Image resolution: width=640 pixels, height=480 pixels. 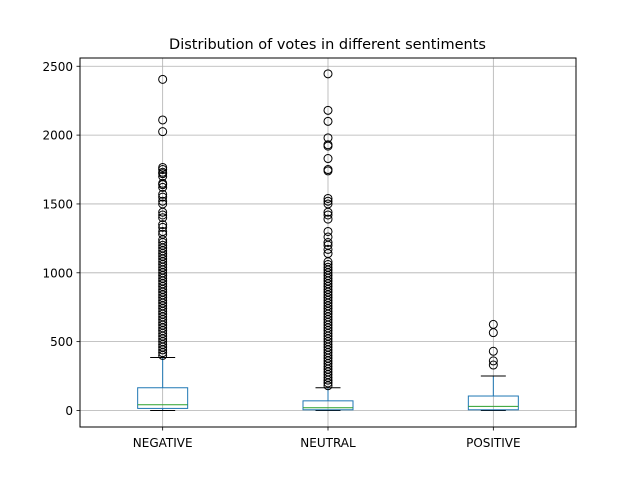 I want to click on y-tick-label: 0, so click(x=69, y=411).